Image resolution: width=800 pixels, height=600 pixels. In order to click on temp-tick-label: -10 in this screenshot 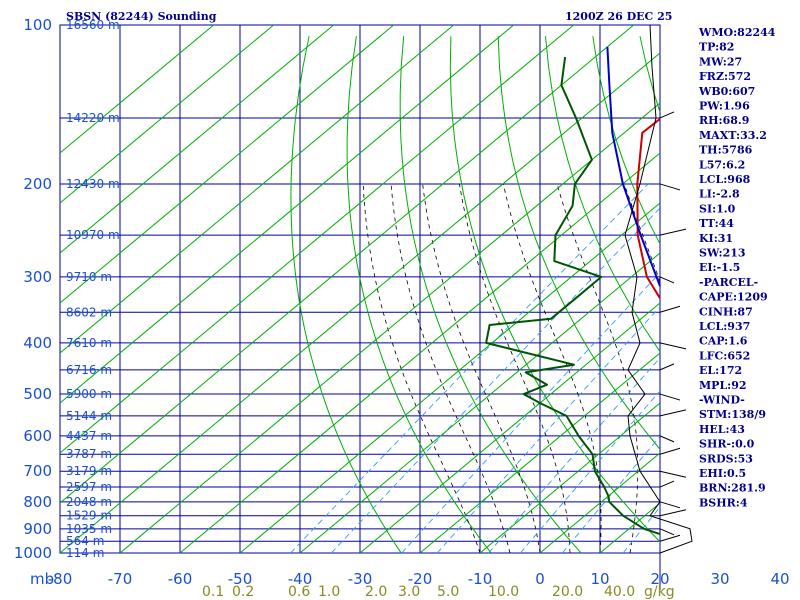, I will do `click(480, 579)`.